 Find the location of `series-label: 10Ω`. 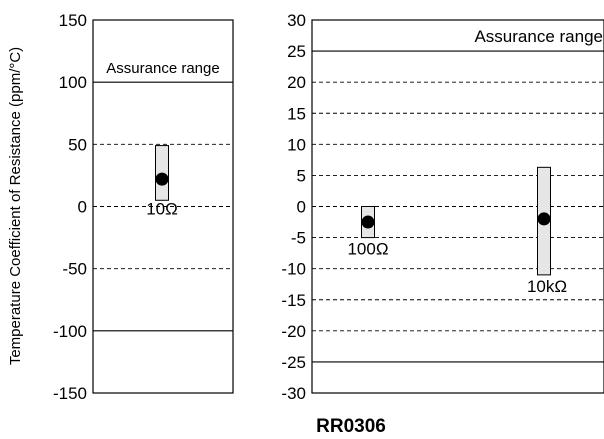

series-label: 10Ω is located at coordinates (162, 208).